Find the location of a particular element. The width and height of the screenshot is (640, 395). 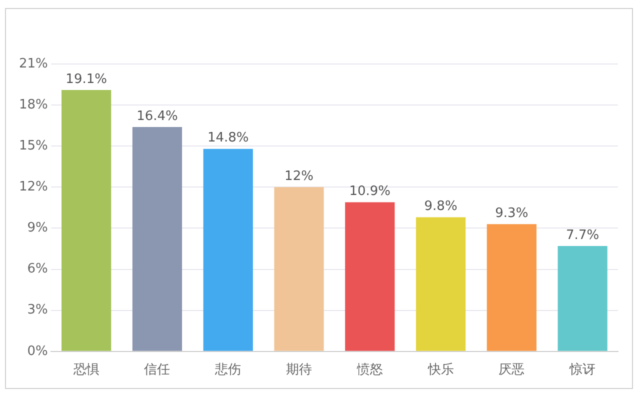

x-tick-label: 惊讶 is located at coordinates (582, 370).